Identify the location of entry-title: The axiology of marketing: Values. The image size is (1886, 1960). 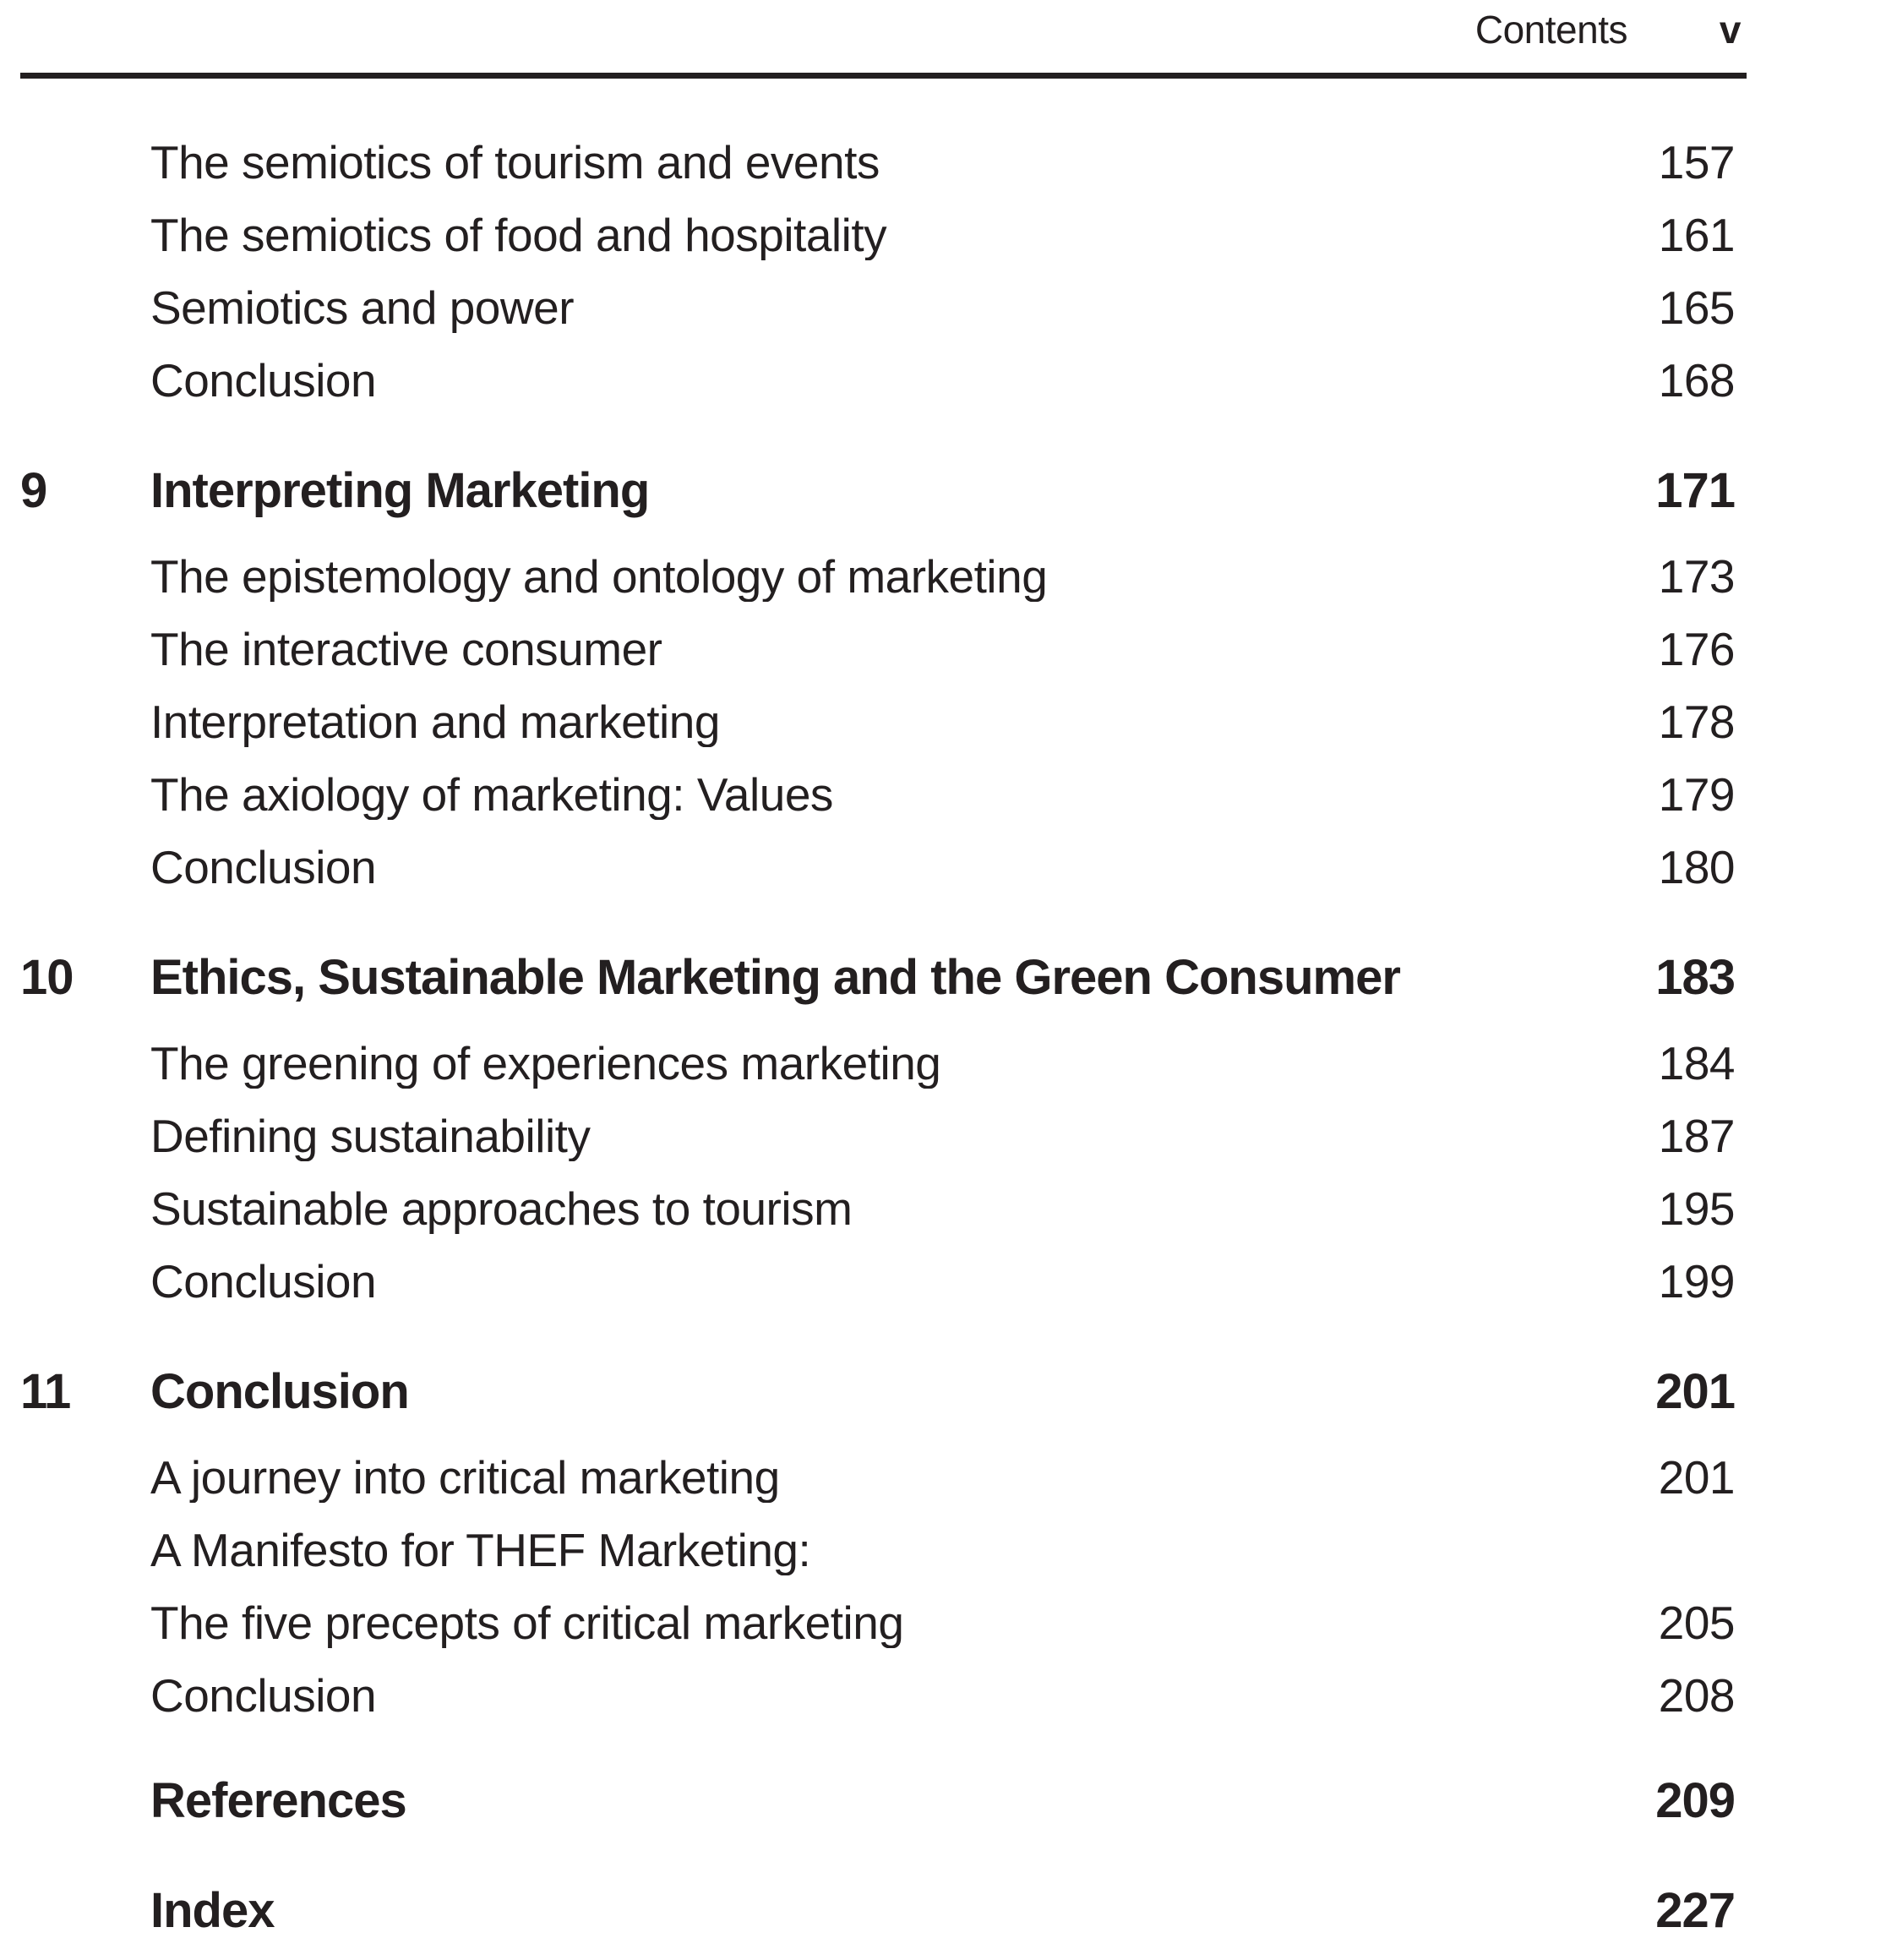
(491, 794).